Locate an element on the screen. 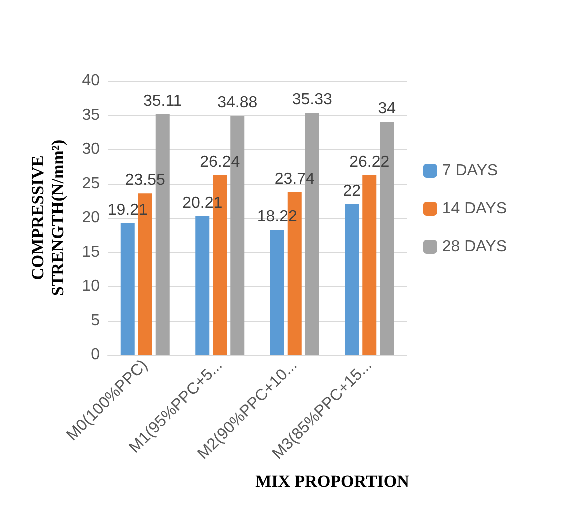 This screenshot has height=521, width=562. y-tick-label: 5 is located at coordinates (95, 321).